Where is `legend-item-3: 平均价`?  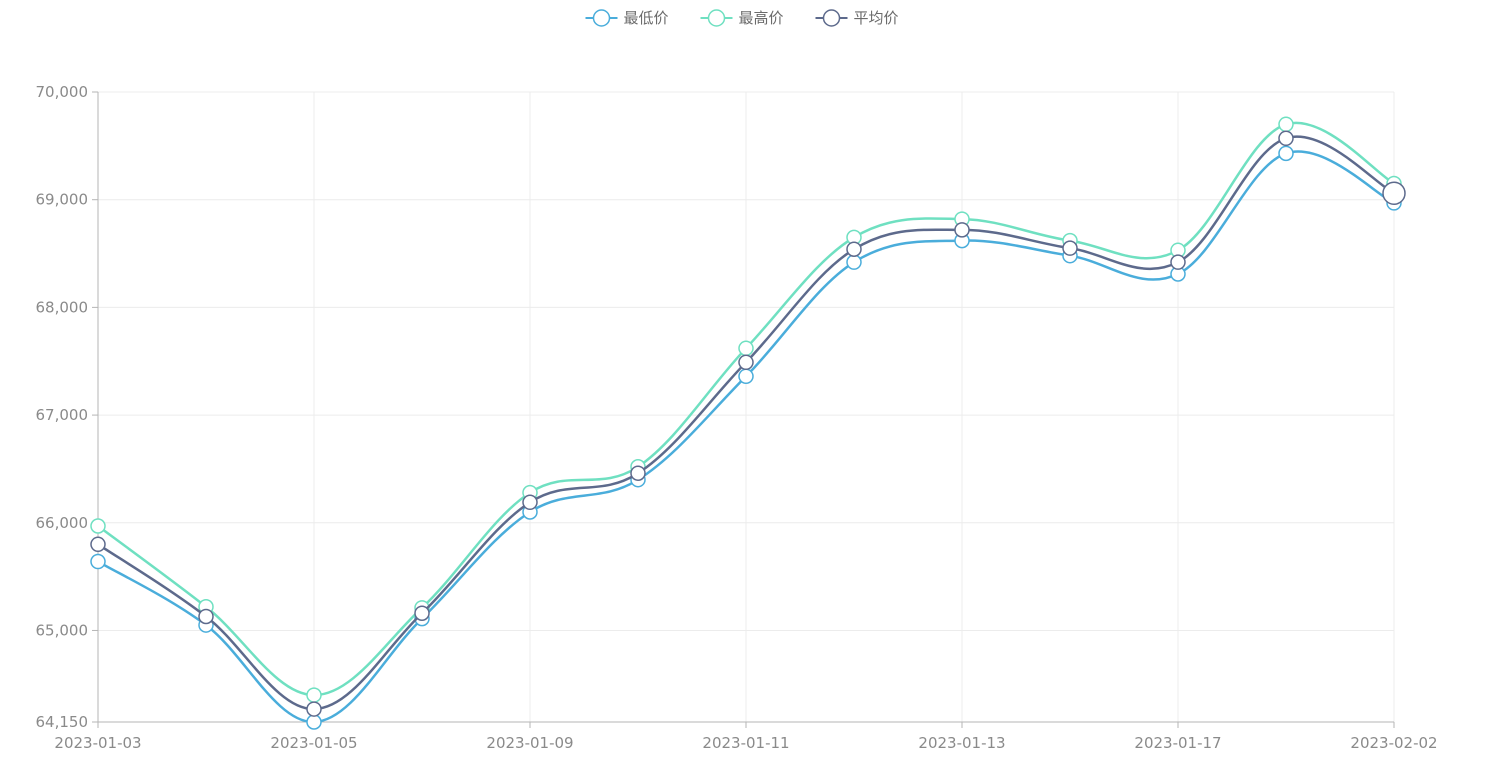
legend-item-3: 平均价 is located at coordinates (857, 18).